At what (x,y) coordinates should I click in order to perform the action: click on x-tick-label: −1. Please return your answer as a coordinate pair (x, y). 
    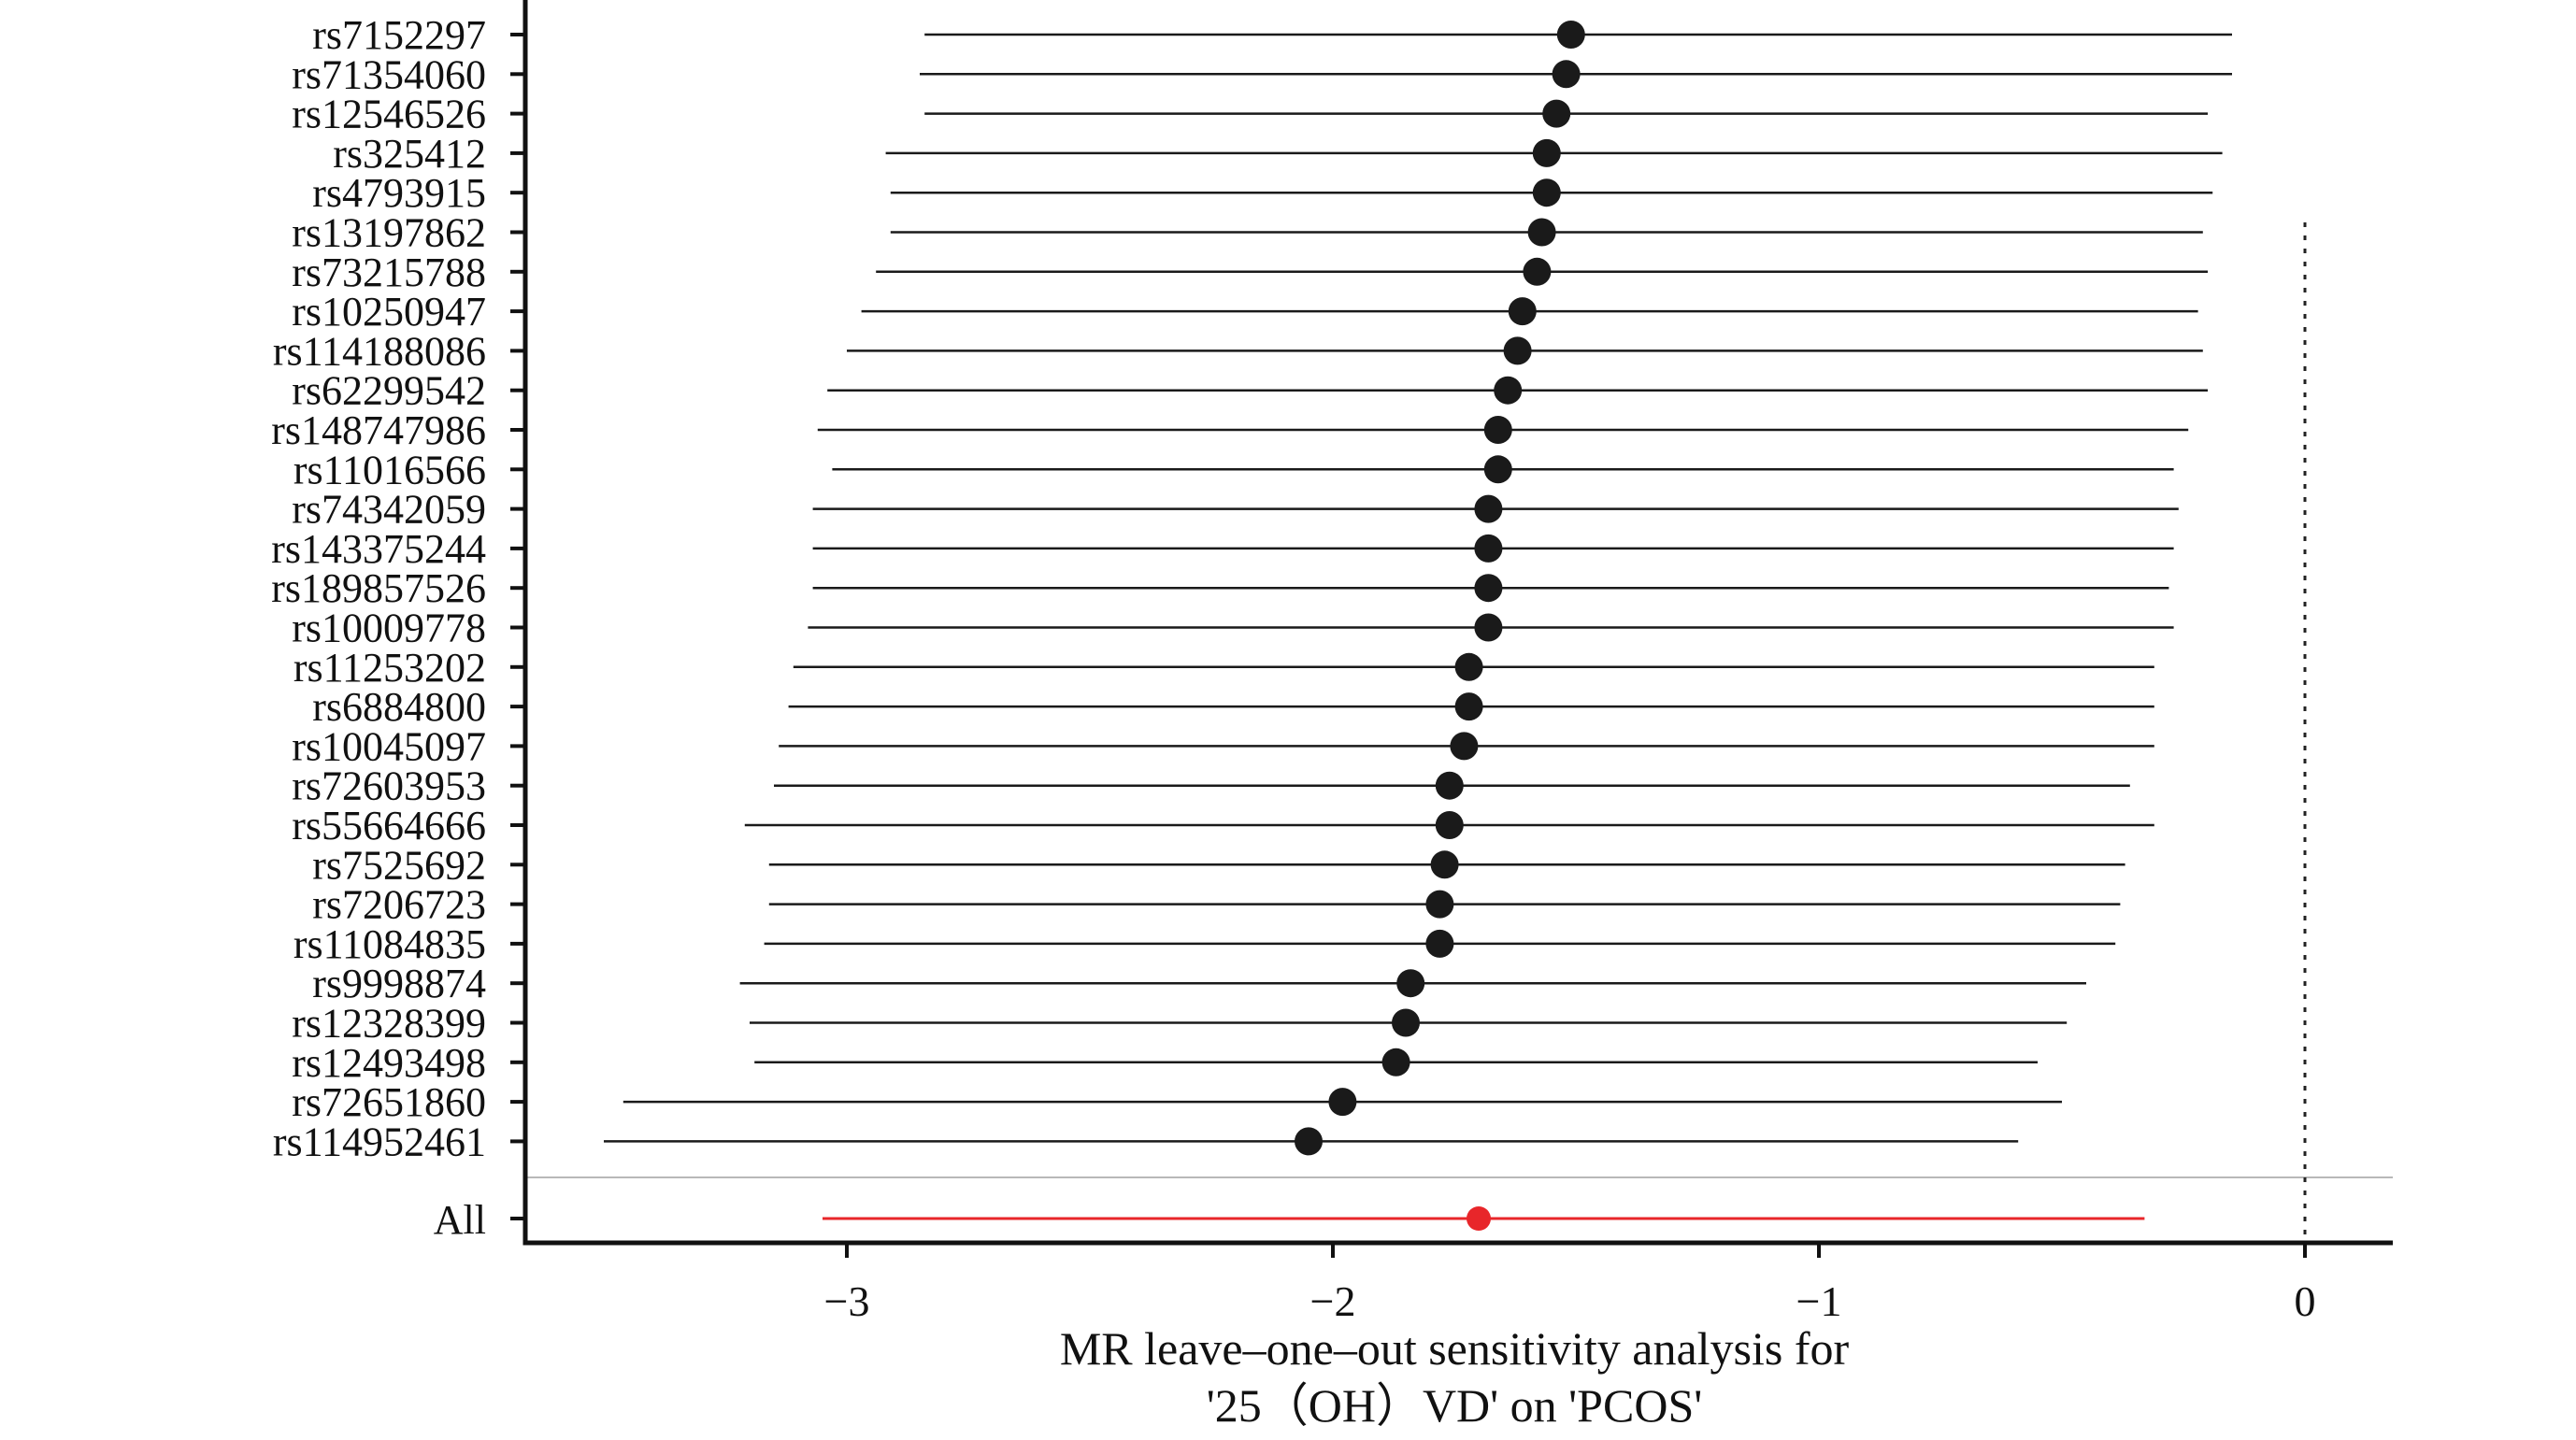
    Looking at the image, I should click on (1819, 1301).